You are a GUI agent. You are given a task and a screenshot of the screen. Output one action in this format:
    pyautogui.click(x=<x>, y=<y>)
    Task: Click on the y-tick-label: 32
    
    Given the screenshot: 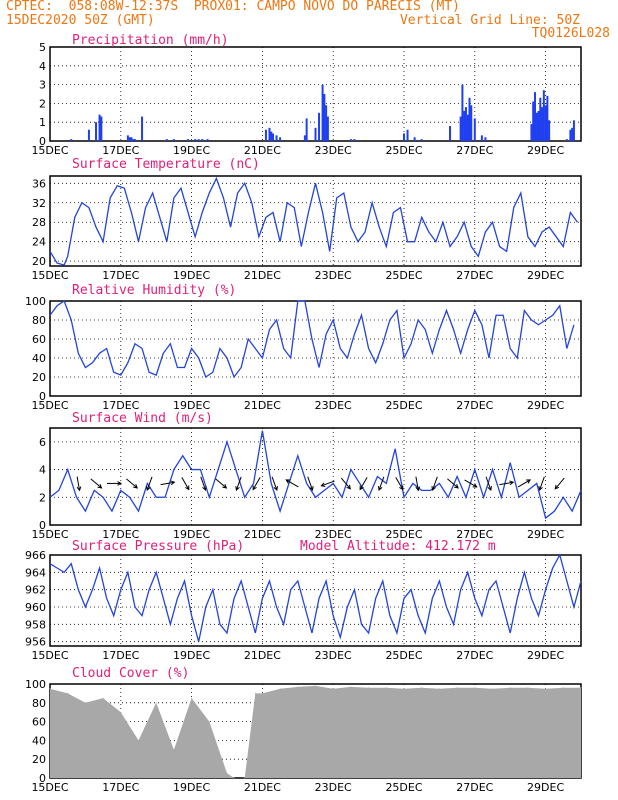 What is the action you would take?
    pyautogui.click(x=39, y=203)
    